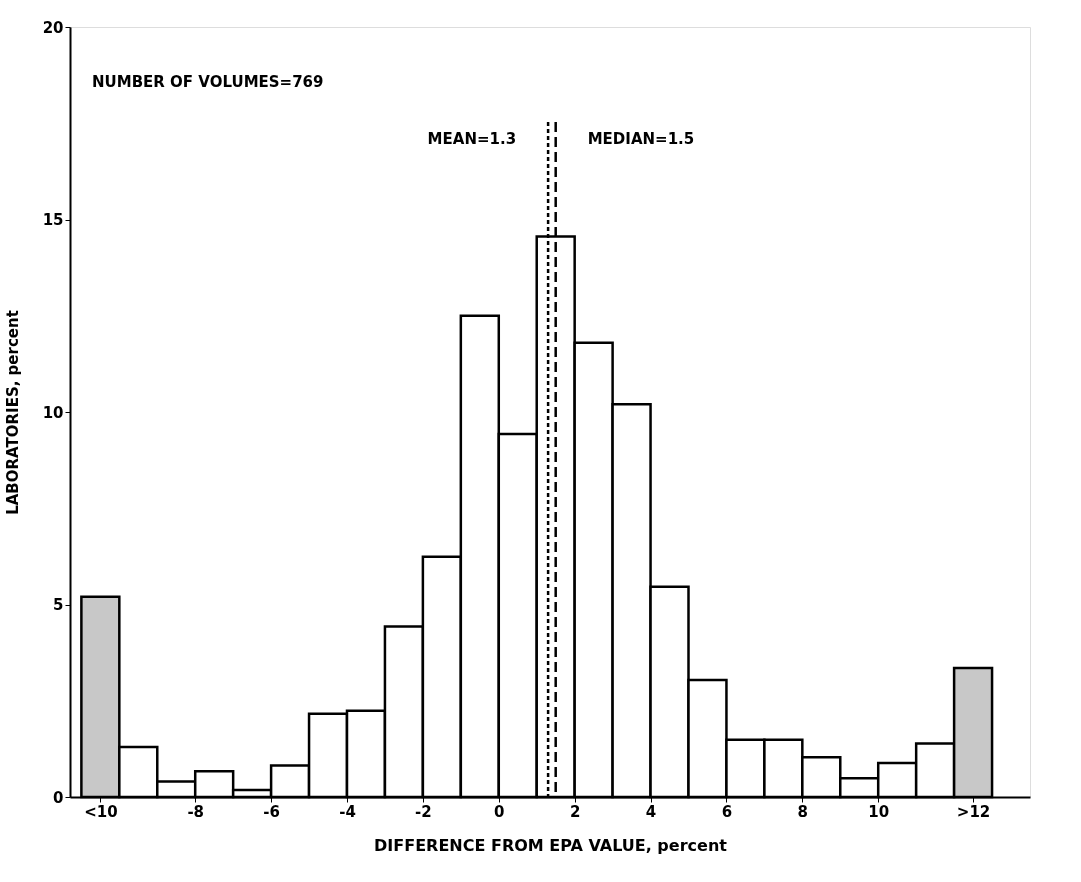 The width and height of the screenshot is (1081, 882). Describe the element at coordinates (651, 811) in the screenshot. I see `x-tick-label: 4` at that location.